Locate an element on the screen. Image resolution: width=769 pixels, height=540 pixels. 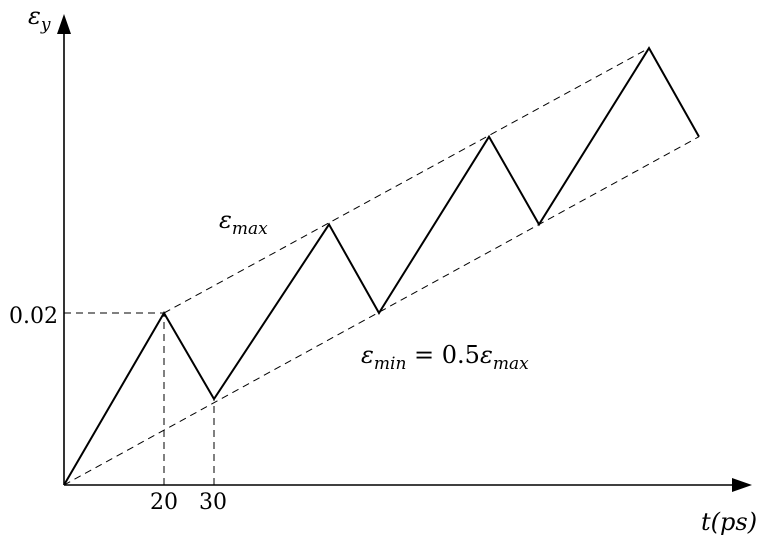
x-axis-label: t(ps) is located at coordinates (729, 522).